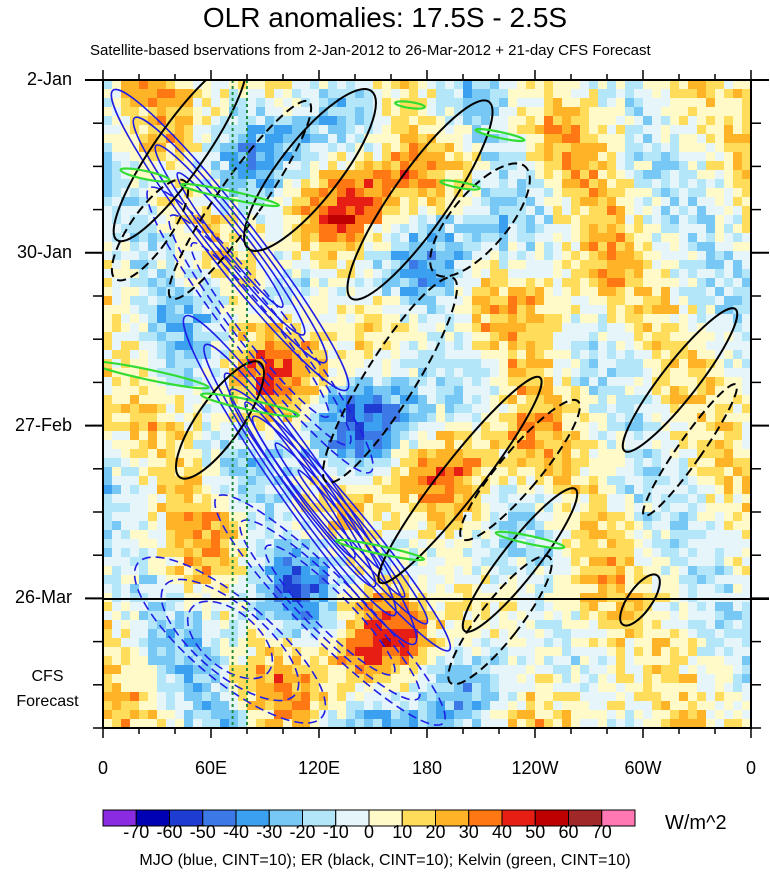 The width and height of the screenshot is (770, 878). Describe the element at coordinates (211, 768) in the screenshot. I see `x-tick-label: 60E` at that location.